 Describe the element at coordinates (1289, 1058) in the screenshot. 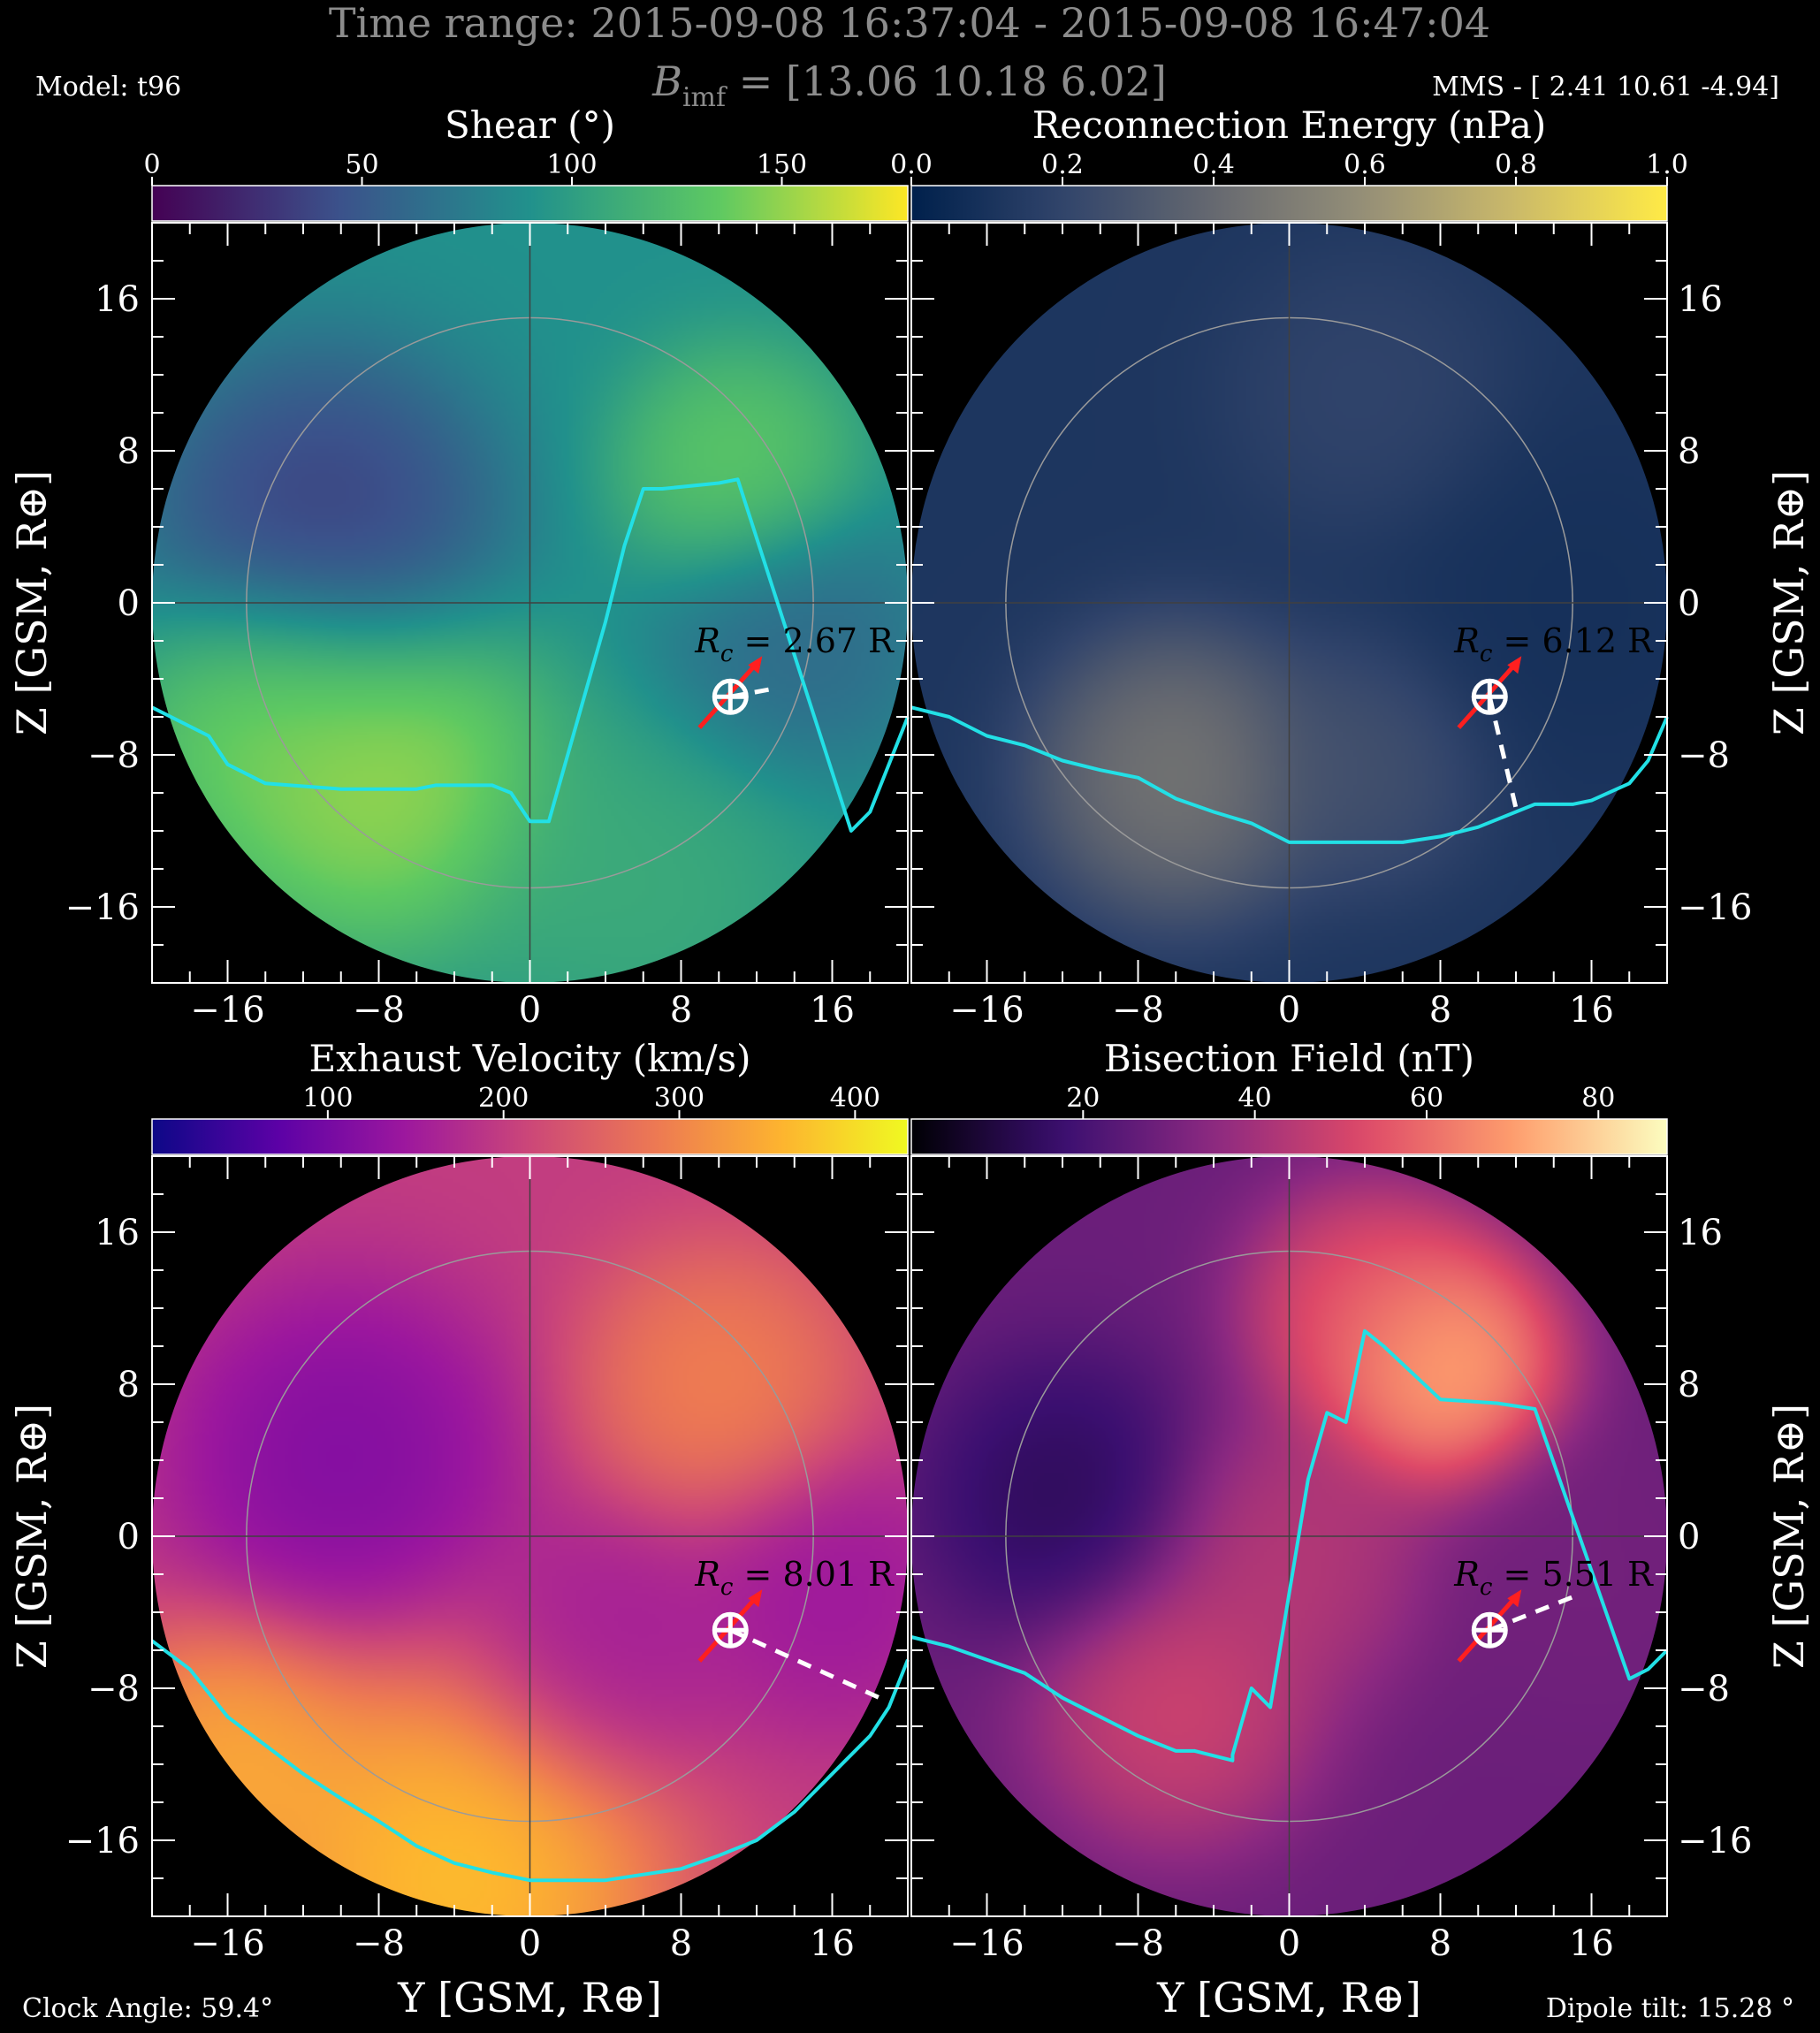

I see `colorbar-title: Bisection Field (nT)` at that location.